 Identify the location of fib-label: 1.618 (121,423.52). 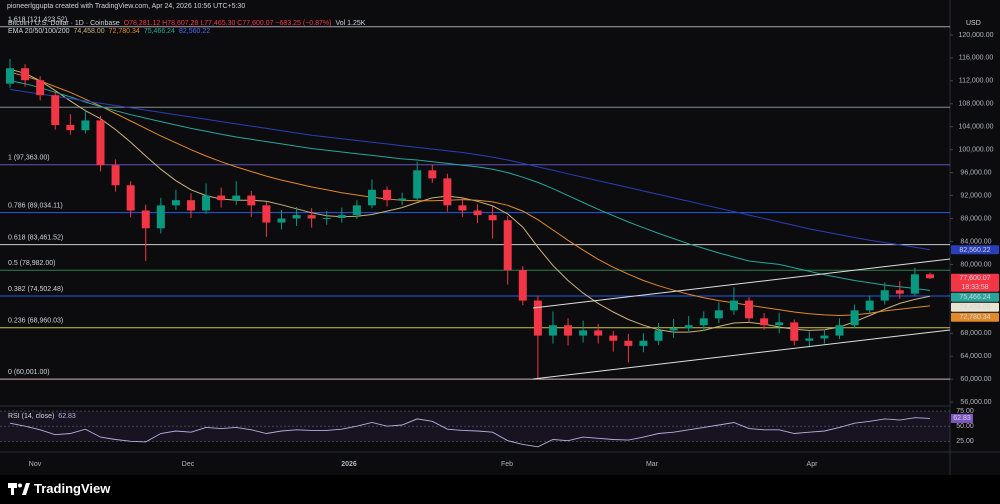
(37, 20).